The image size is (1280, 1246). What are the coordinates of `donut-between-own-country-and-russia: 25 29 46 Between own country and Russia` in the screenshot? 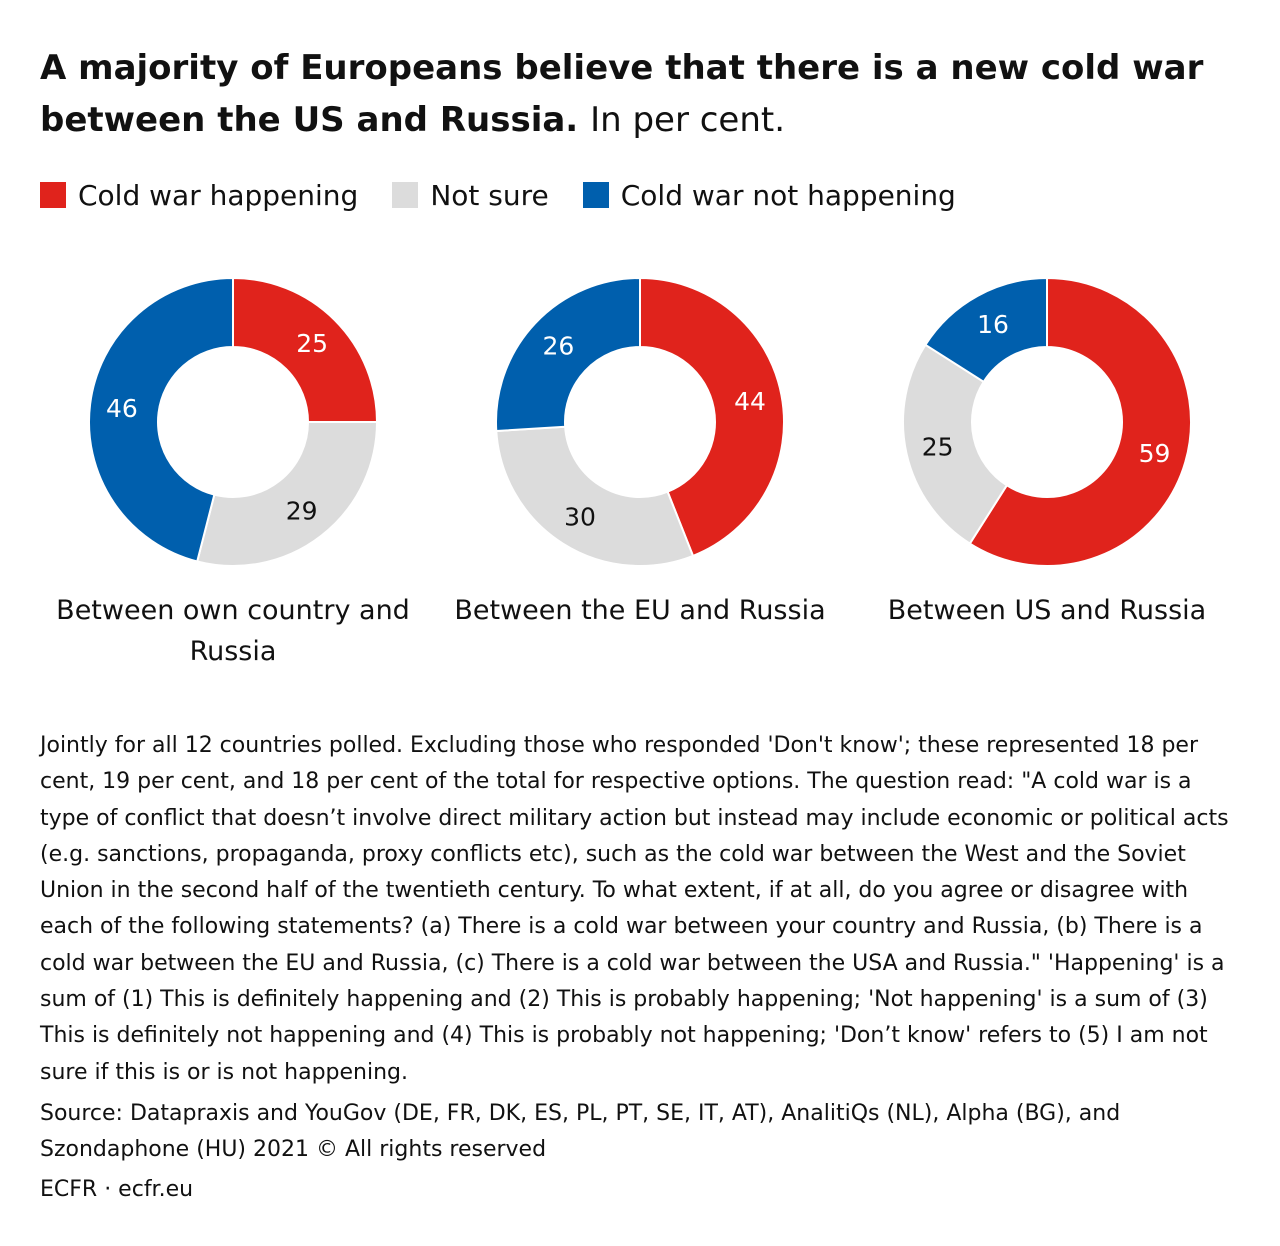 It's located at (233, 471).